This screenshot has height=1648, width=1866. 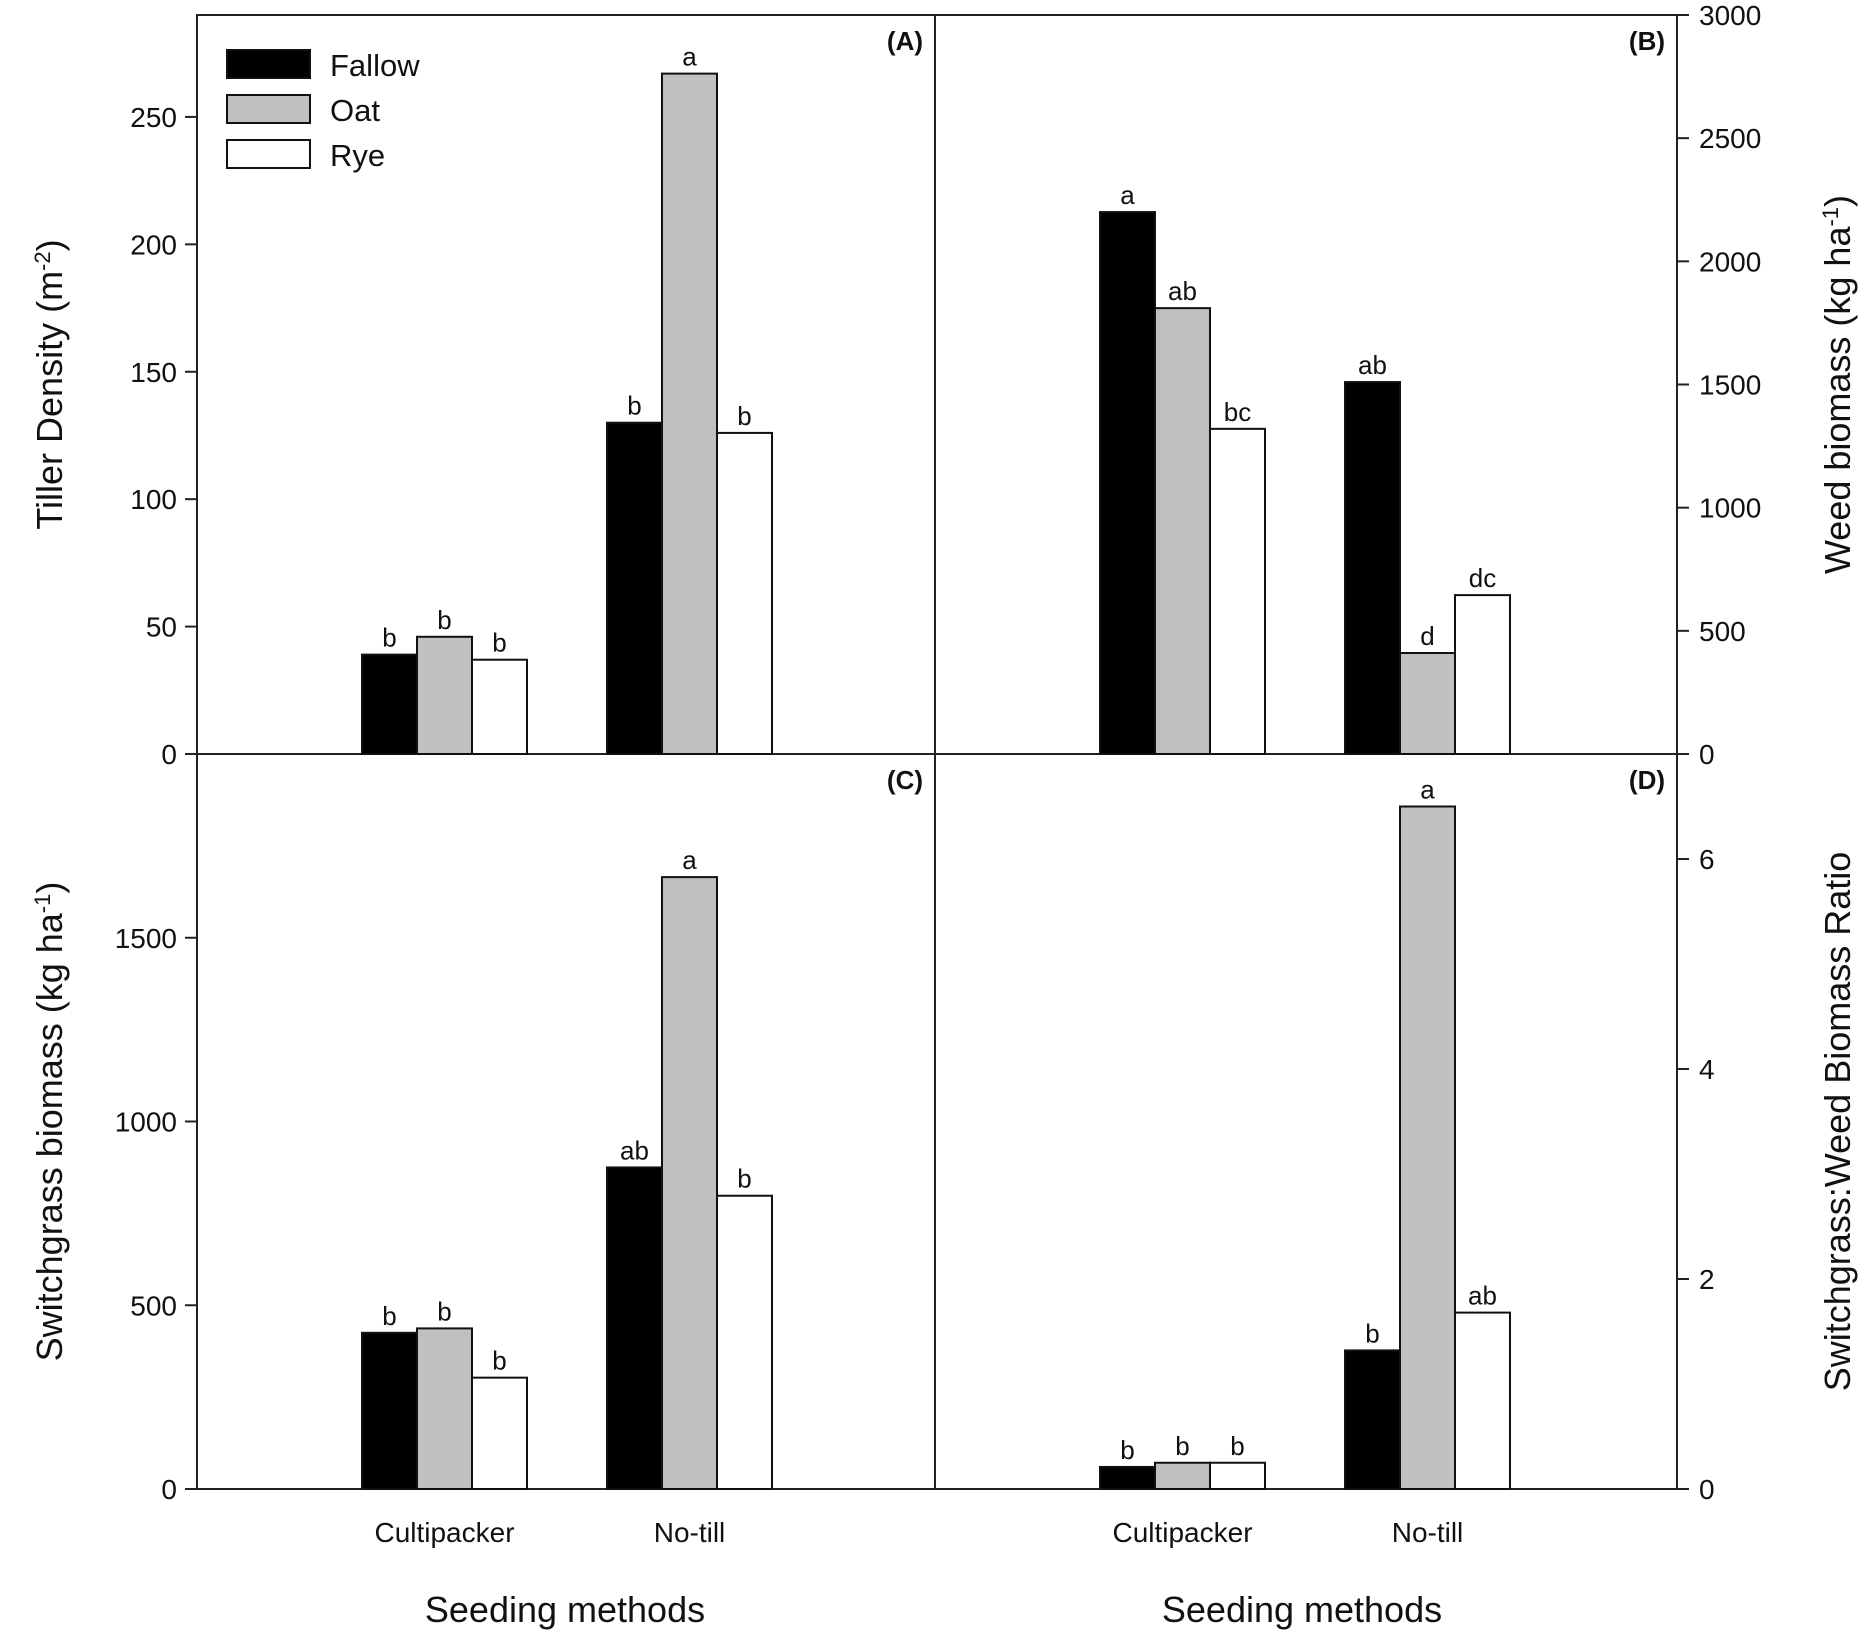 What do you see at coordinates (444, 1311) in the screenshot?
I see `sig-letter-c-cultipacker-oat: b` at bounding box center [444, 1311].